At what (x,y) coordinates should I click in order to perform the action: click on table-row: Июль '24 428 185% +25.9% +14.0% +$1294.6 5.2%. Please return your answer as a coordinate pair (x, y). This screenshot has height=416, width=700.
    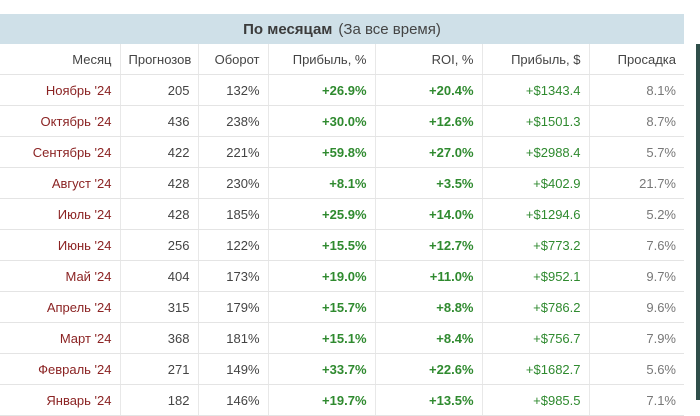
    Looking at the image, I should click on (342, 214).